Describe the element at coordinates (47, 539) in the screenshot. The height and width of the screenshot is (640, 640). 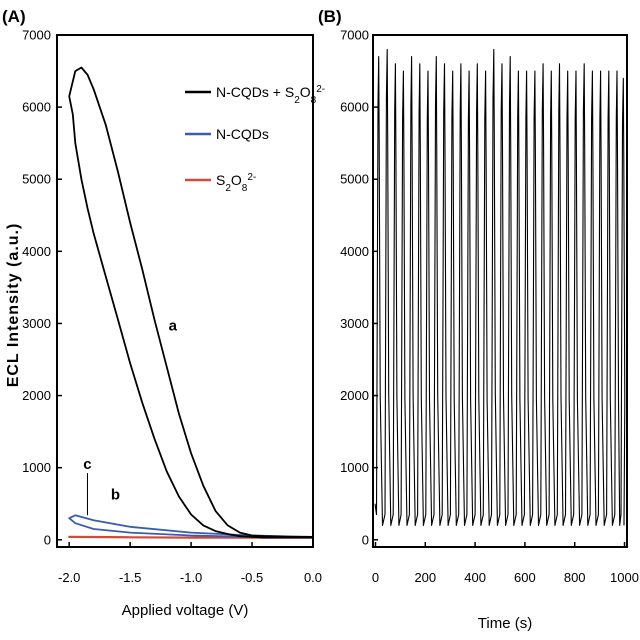
I see `panel-a-y-tick-label: 0` at that location.